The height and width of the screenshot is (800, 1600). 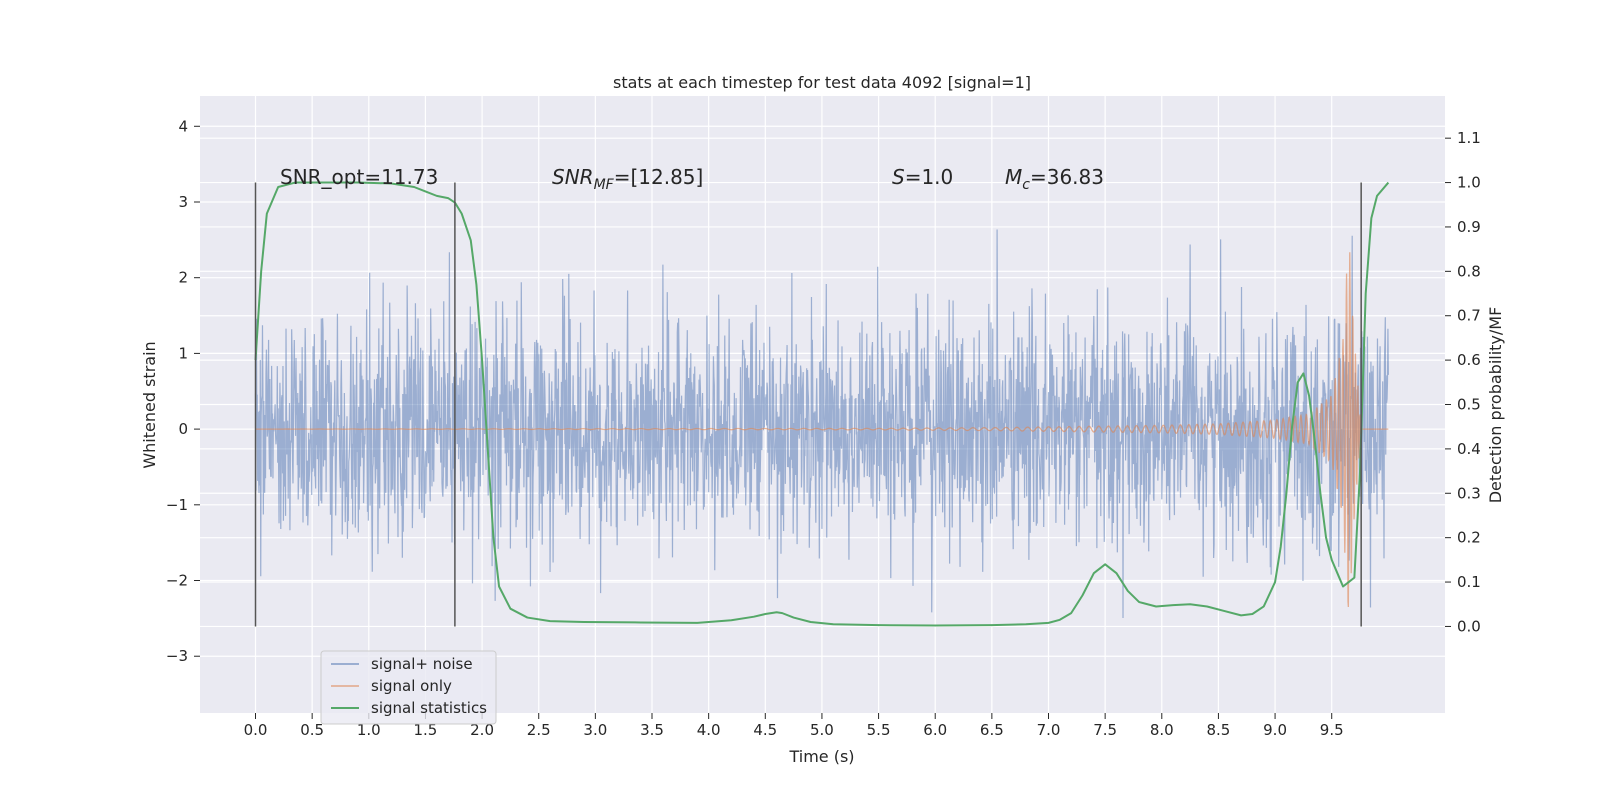 I want to click on annotation-s-rest: =1.0, so click(x=929, y=177).